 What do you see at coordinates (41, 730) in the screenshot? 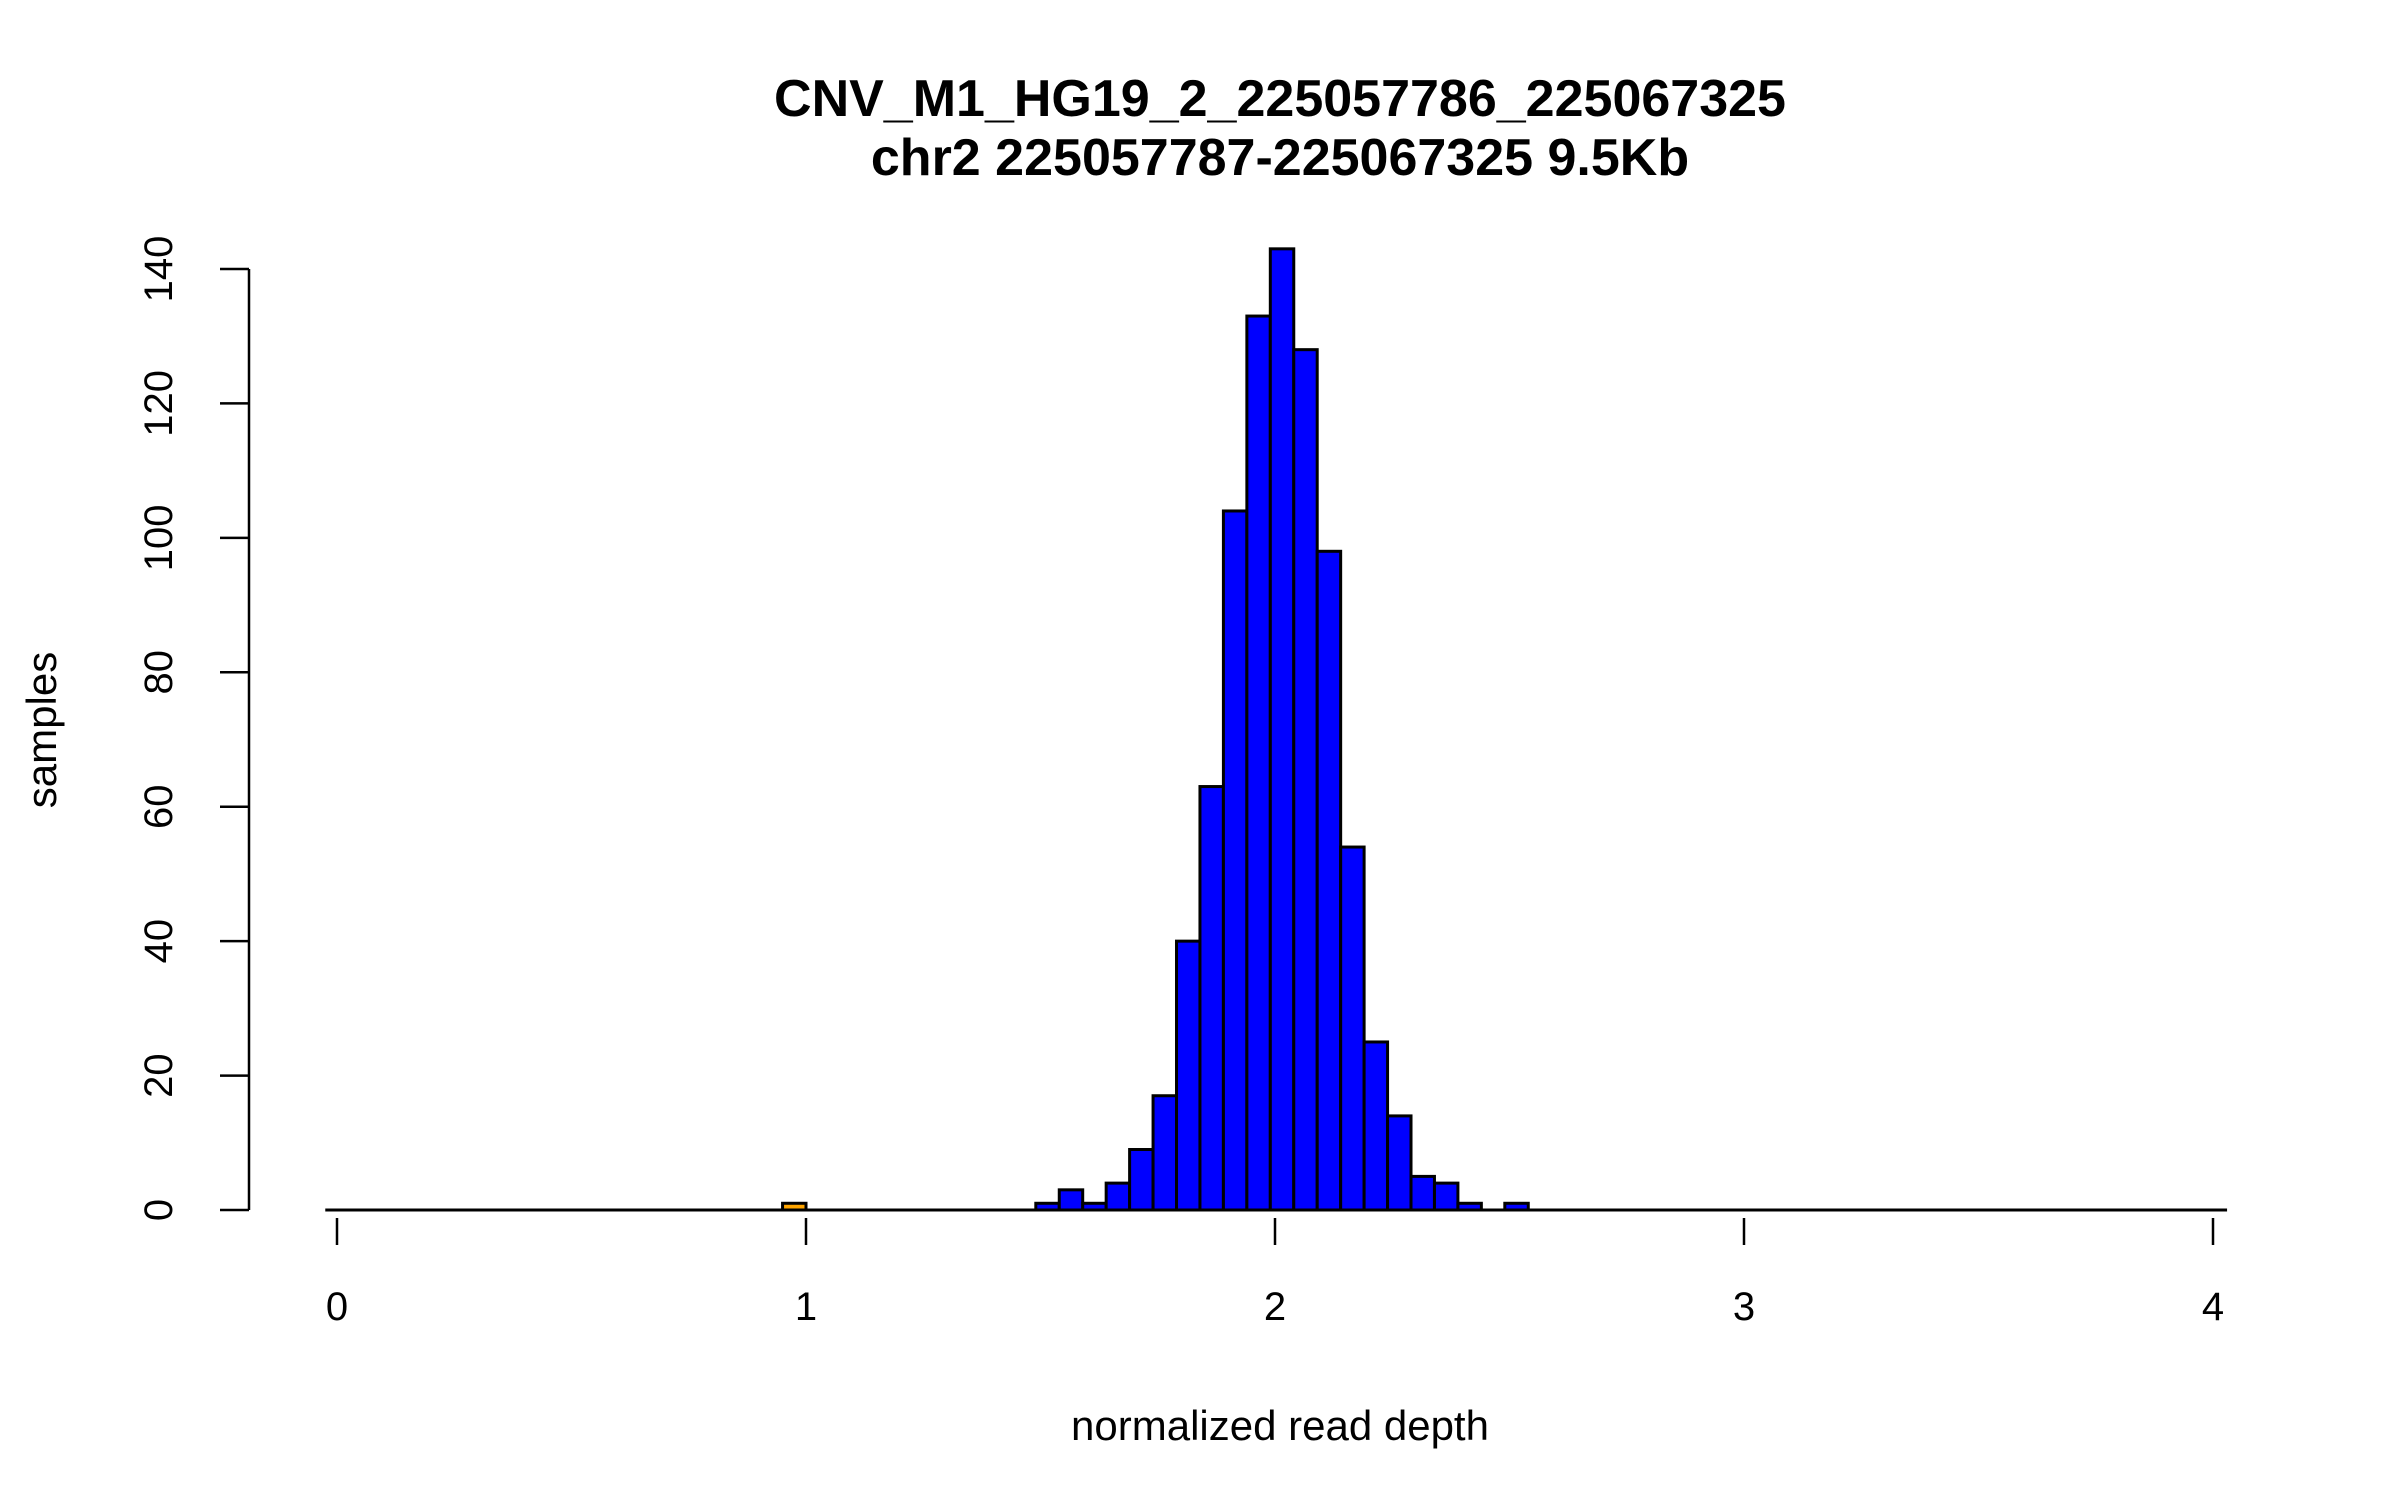
I see `y-axis-label: samples` at bounding box center [41, 730].